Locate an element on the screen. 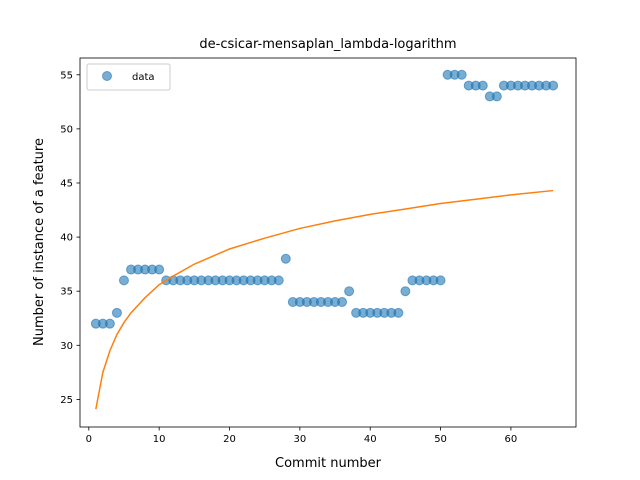  x-tick-label: 40 is located at coordinates (370, 439).